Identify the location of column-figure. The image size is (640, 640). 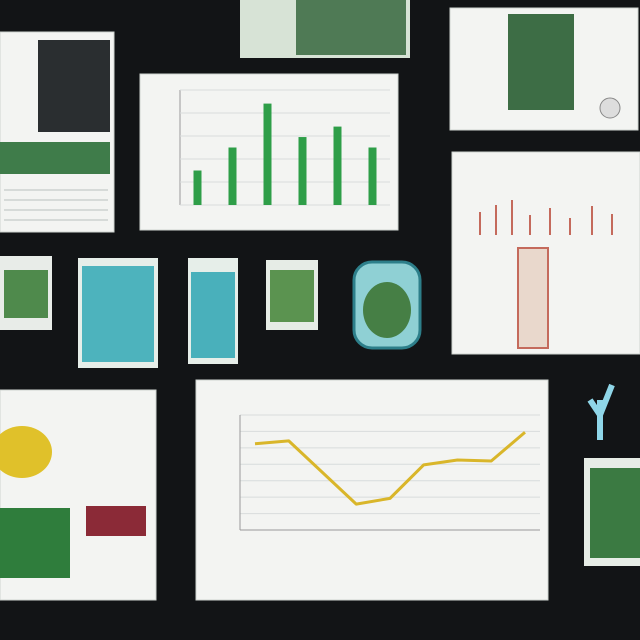
(533, 298).